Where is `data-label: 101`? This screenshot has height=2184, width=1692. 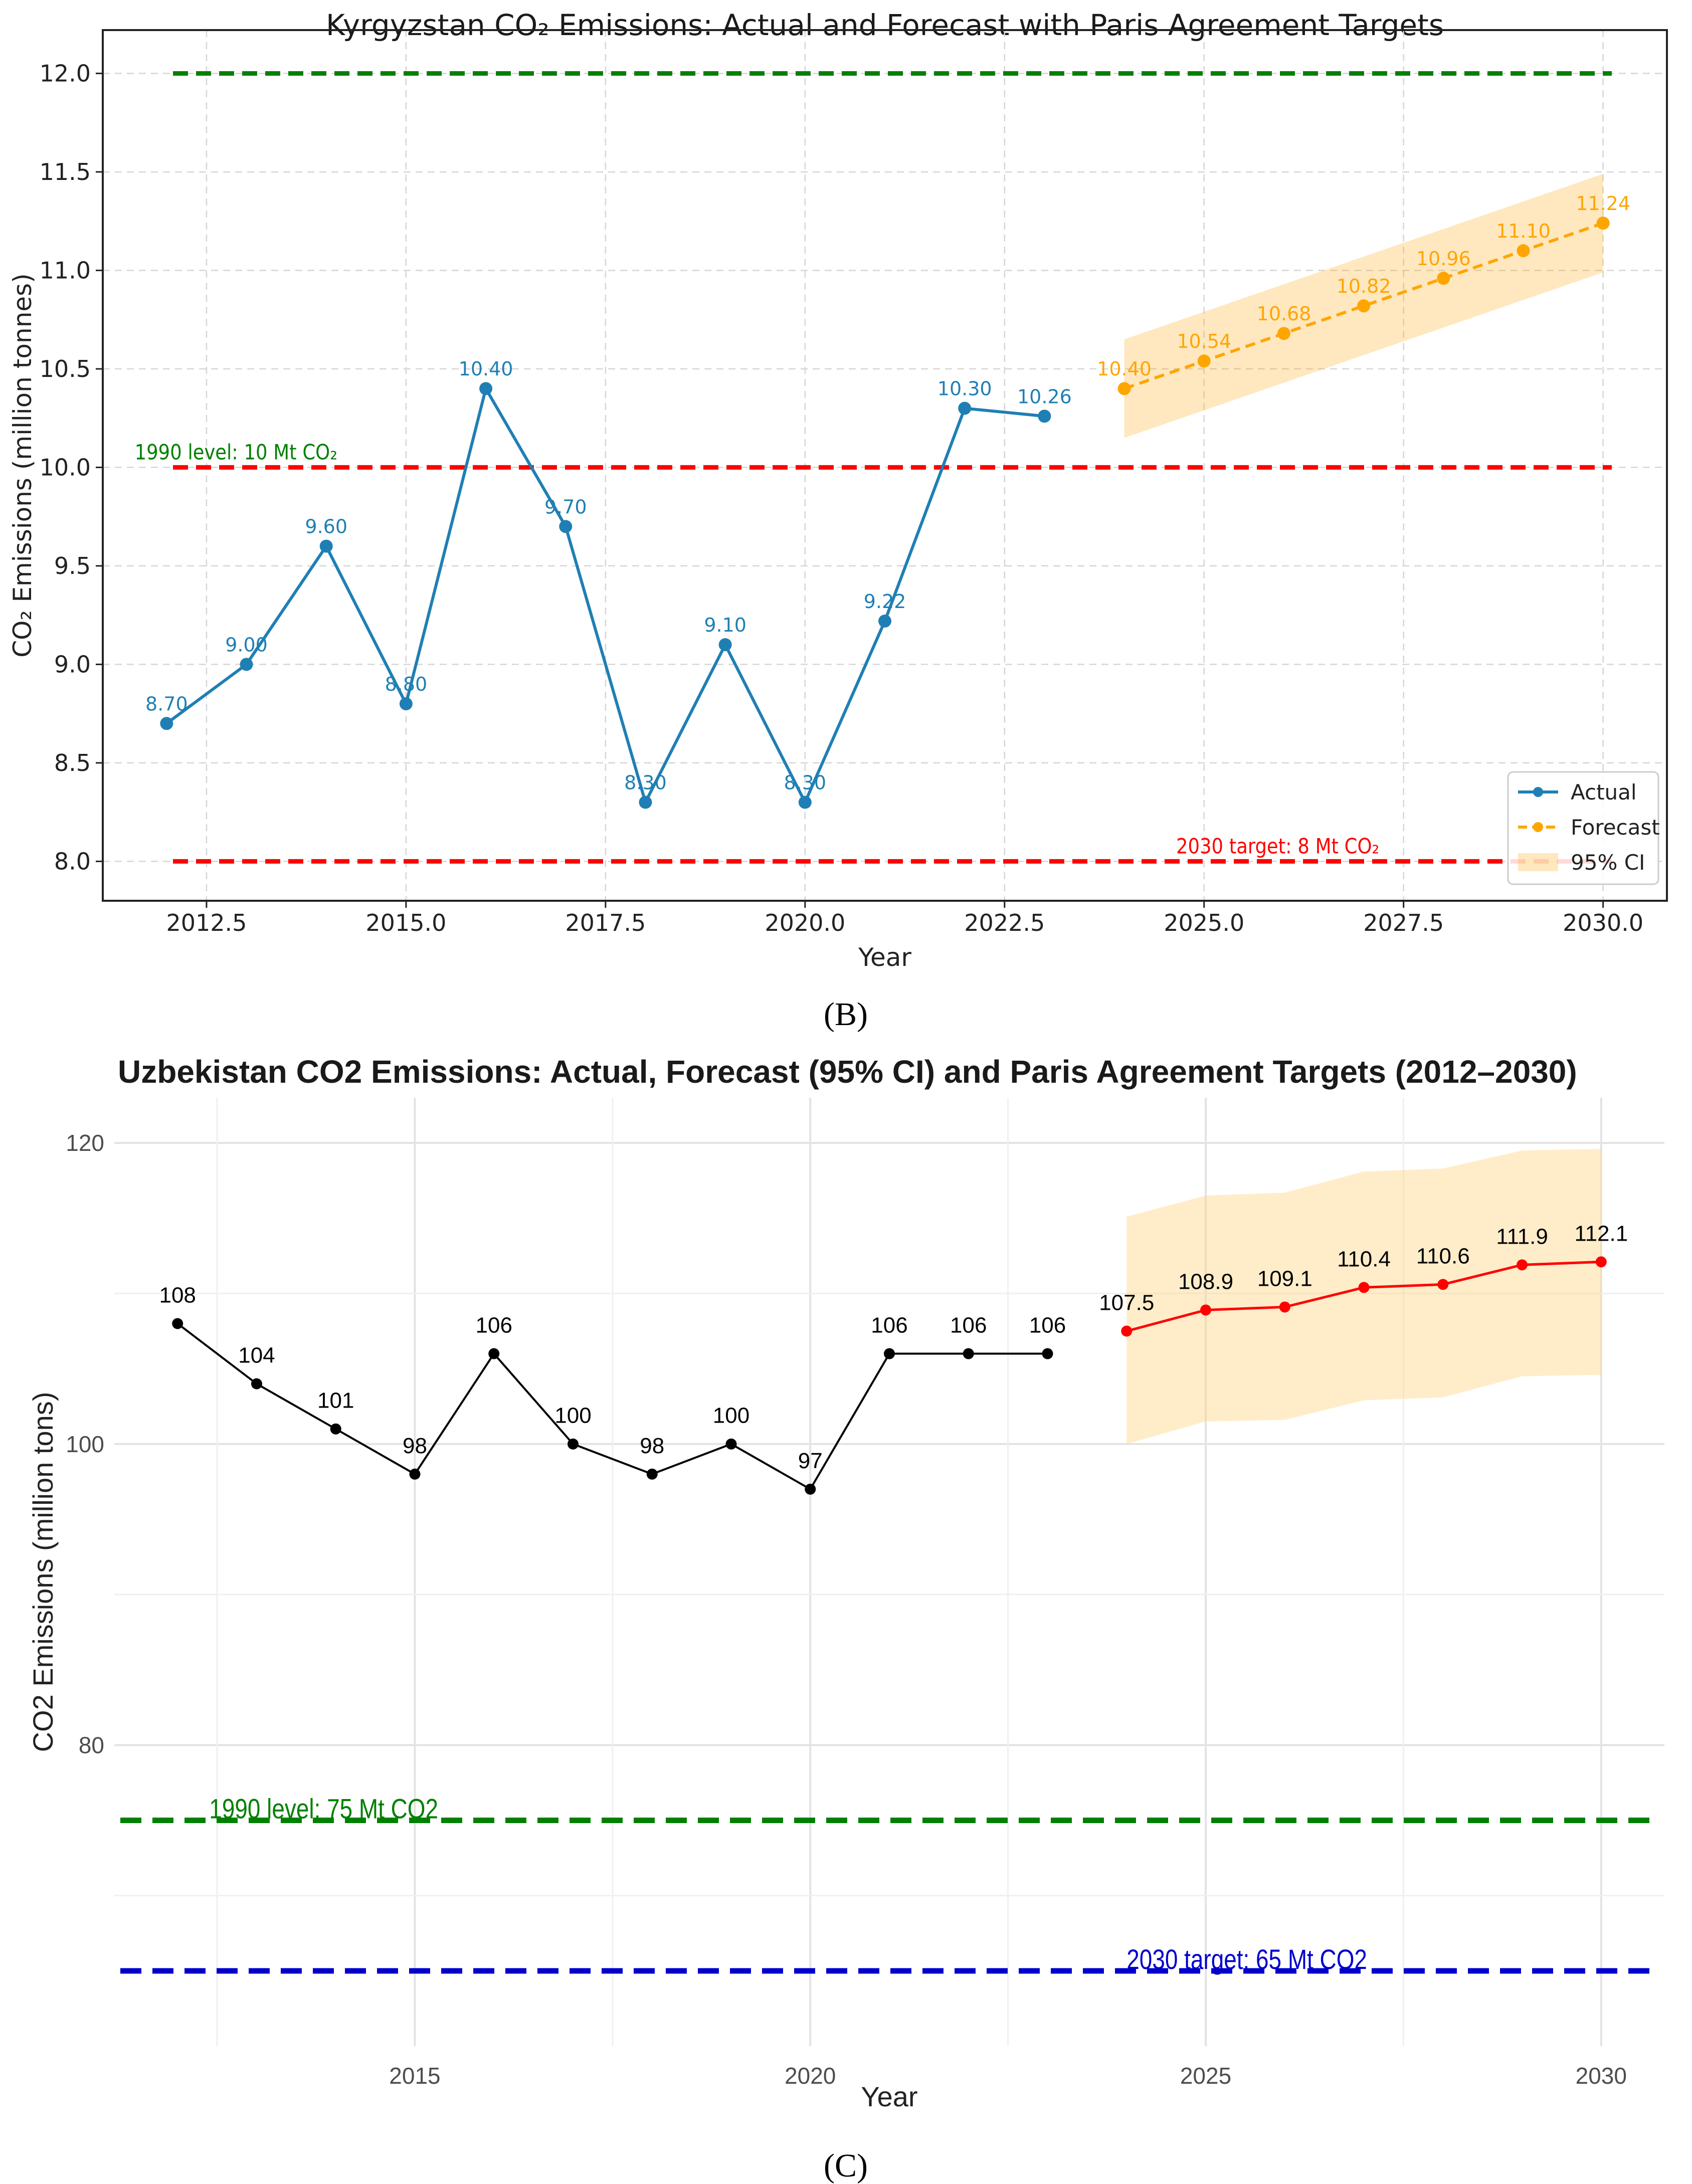 data-label: 101 is located at coordinates (335, 1400).